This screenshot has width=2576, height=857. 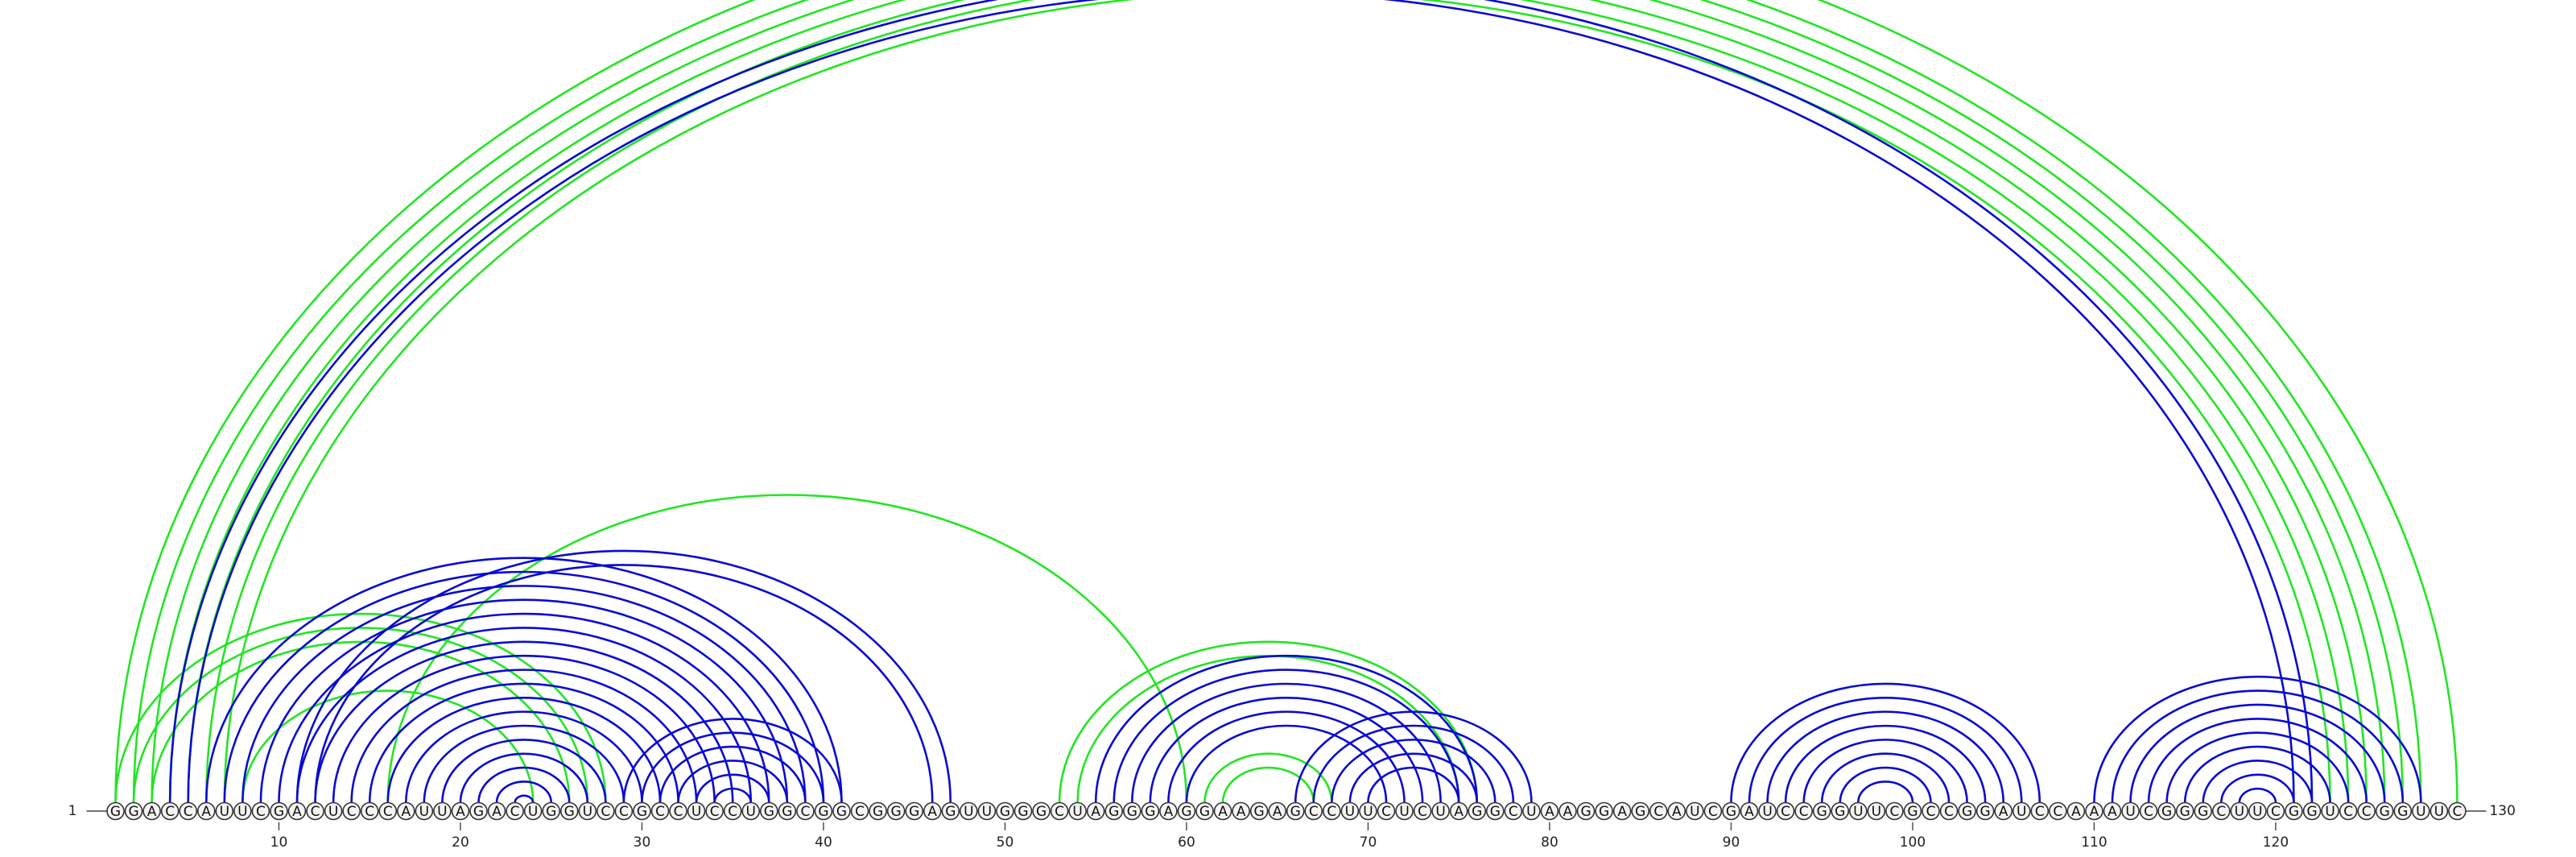 I want to click on position-axis: 10 20 30 40 50 60 70 80 90 100 110 120, so click(x=1286, y=830).